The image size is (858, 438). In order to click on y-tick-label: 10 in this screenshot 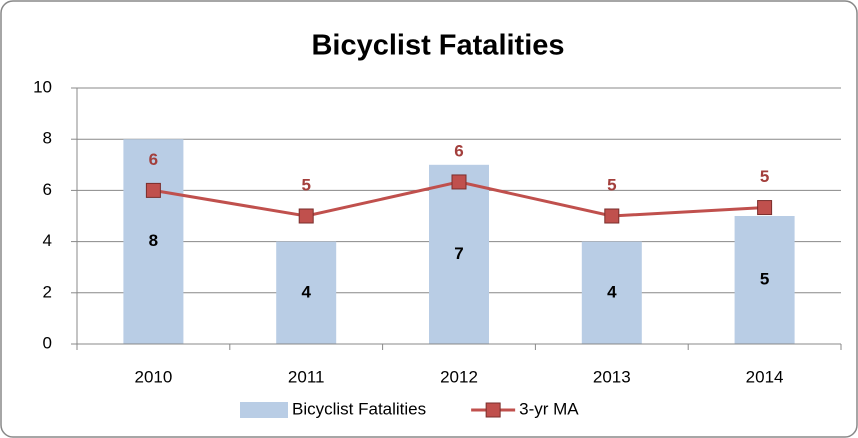, I will do `click(42, 86)`.